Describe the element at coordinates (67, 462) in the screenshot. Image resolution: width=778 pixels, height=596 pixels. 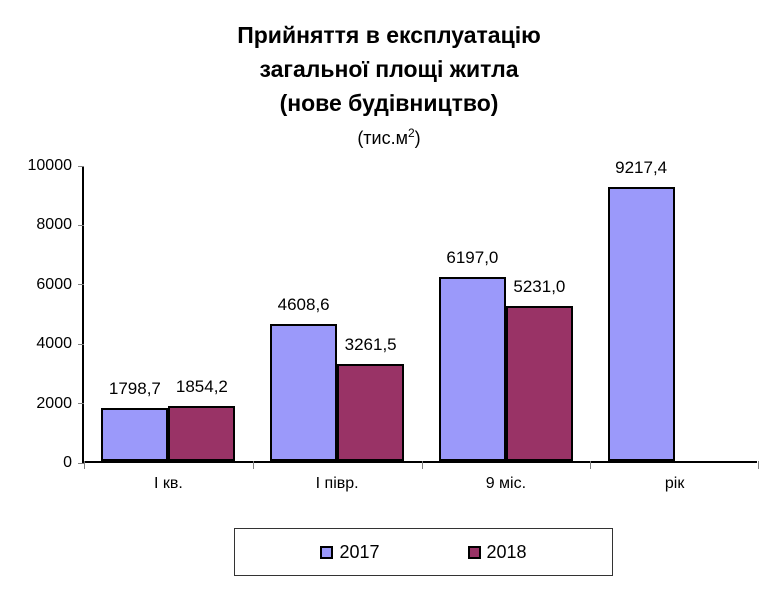
I see `y-axis-label-0: 0` at that location.